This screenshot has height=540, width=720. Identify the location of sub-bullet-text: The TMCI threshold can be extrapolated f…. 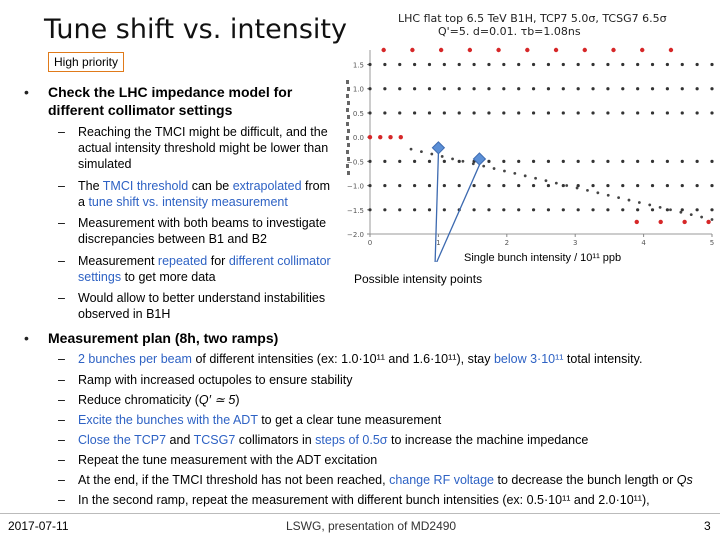
(208, 194).